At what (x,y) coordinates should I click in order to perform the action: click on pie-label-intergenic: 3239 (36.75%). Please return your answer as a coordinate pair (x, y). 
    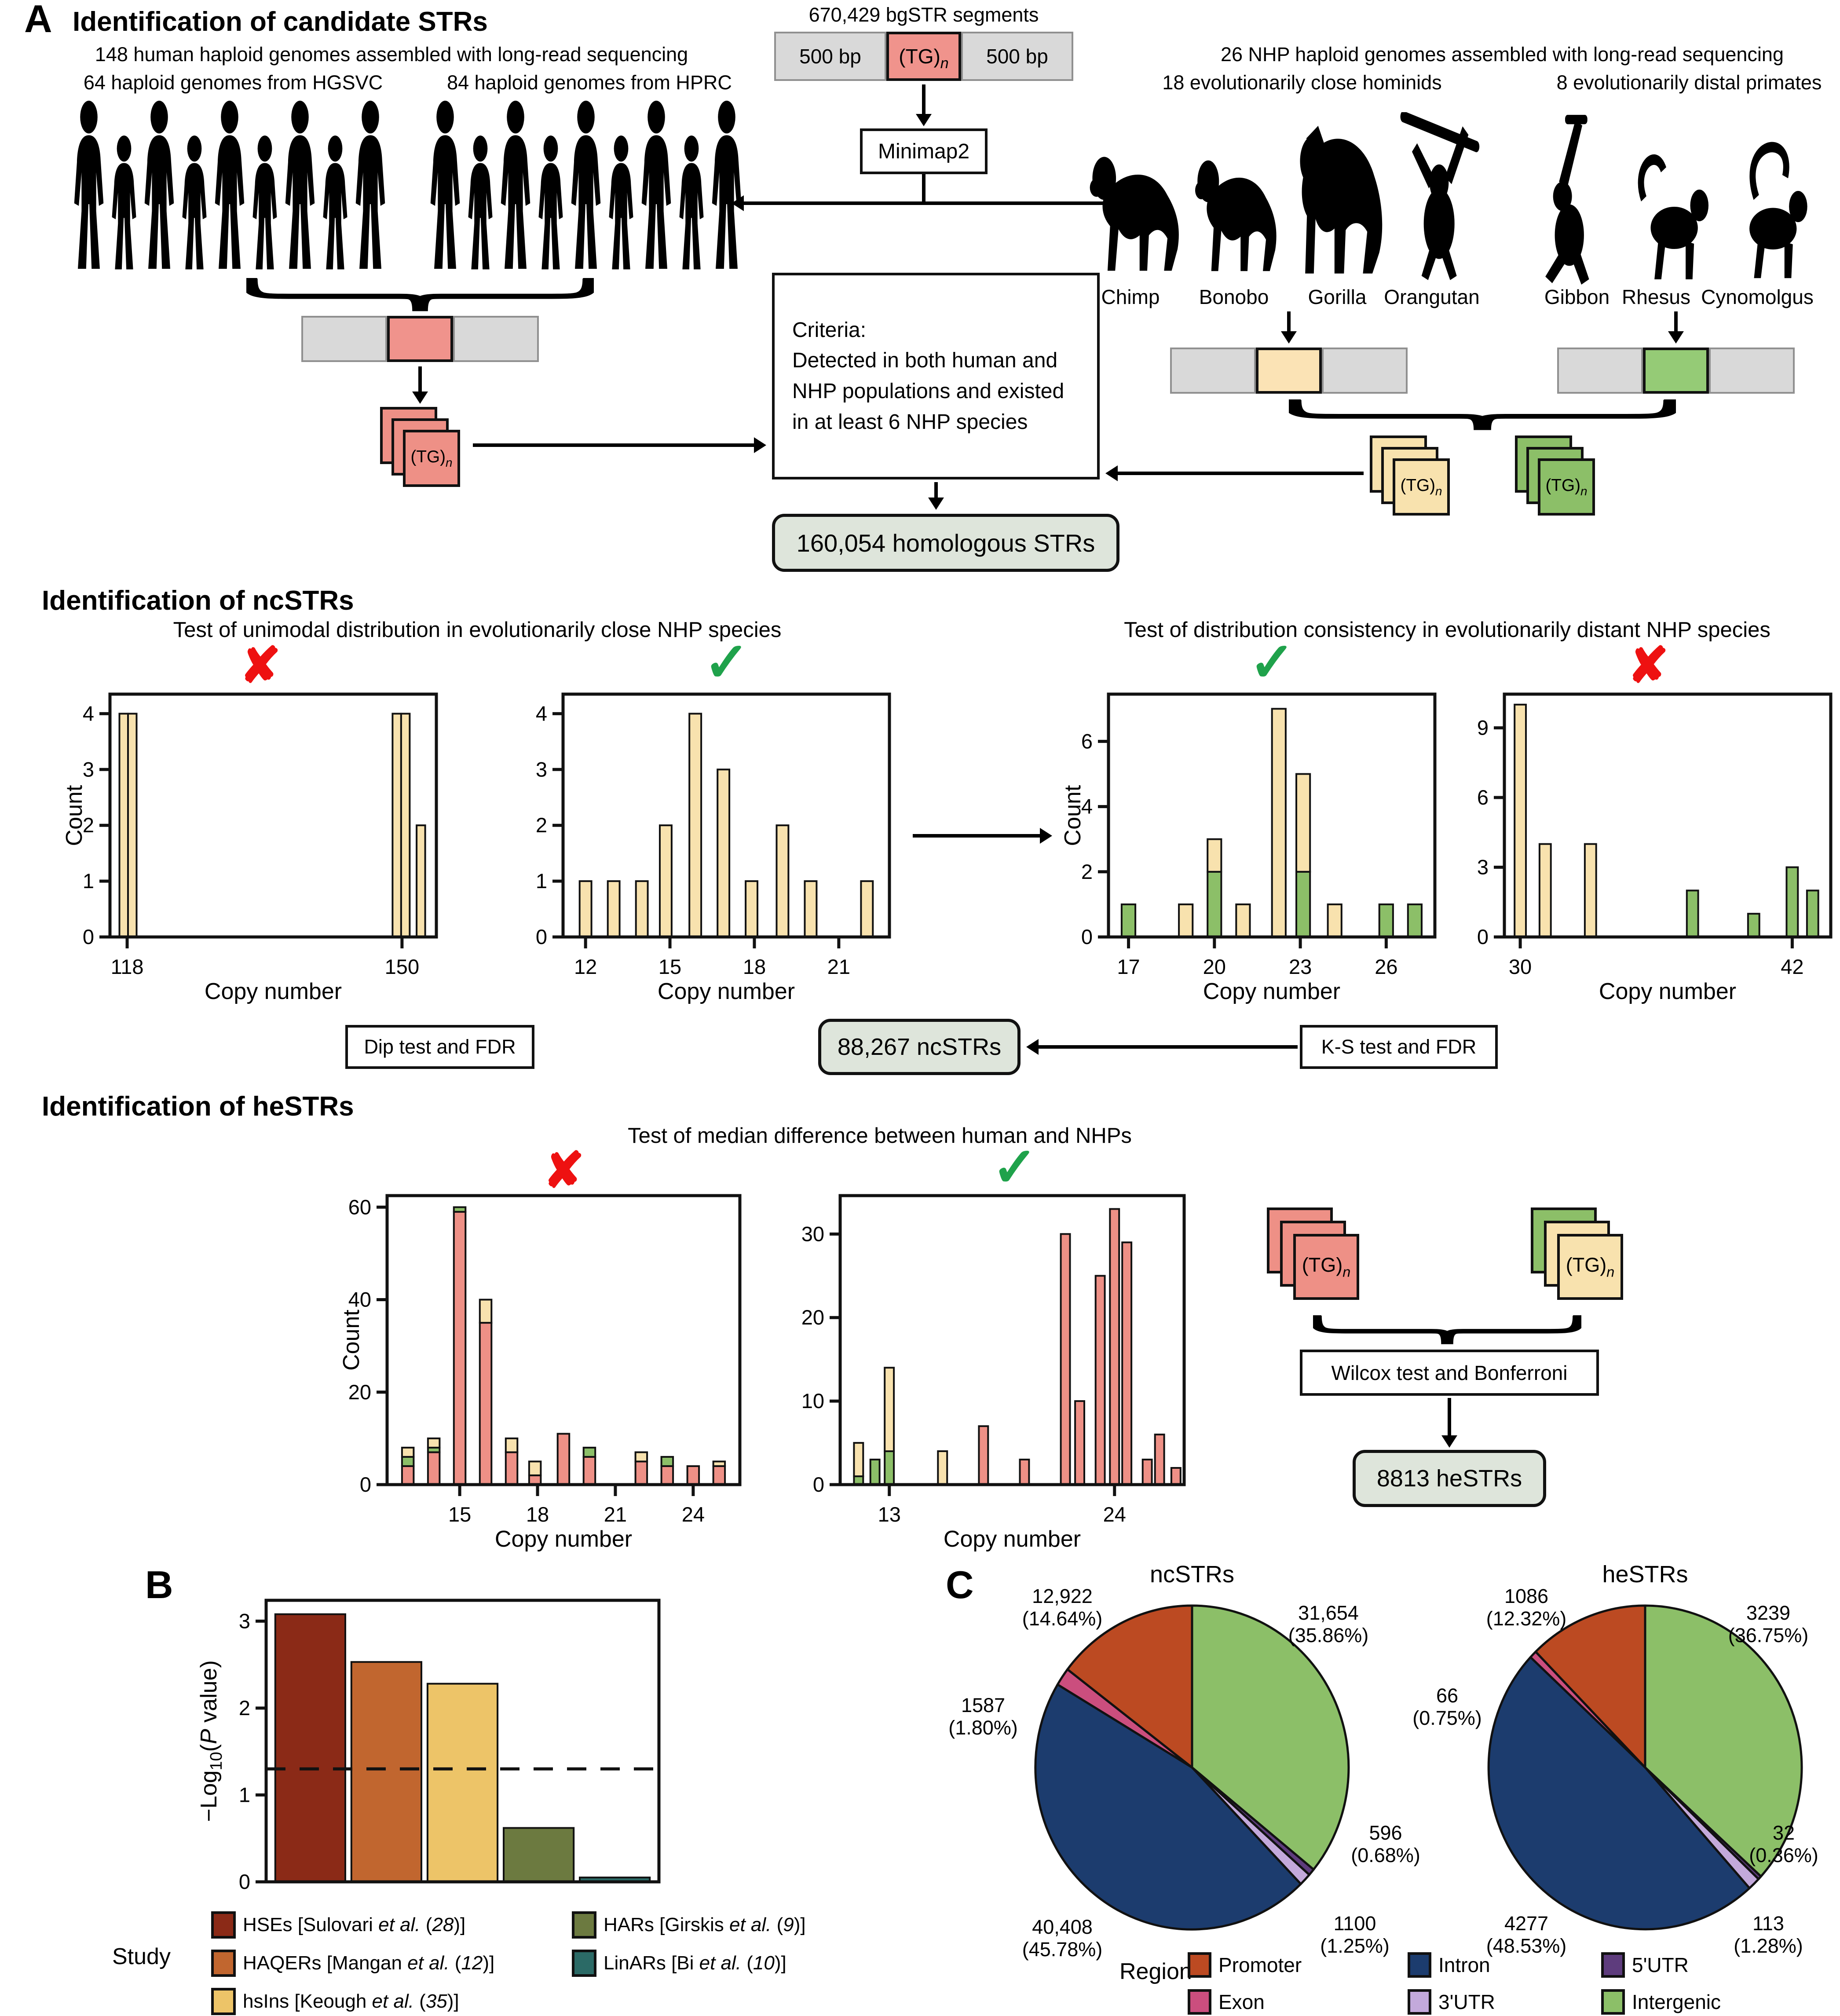
    Looking at the image, I should click on (1768, 1624).